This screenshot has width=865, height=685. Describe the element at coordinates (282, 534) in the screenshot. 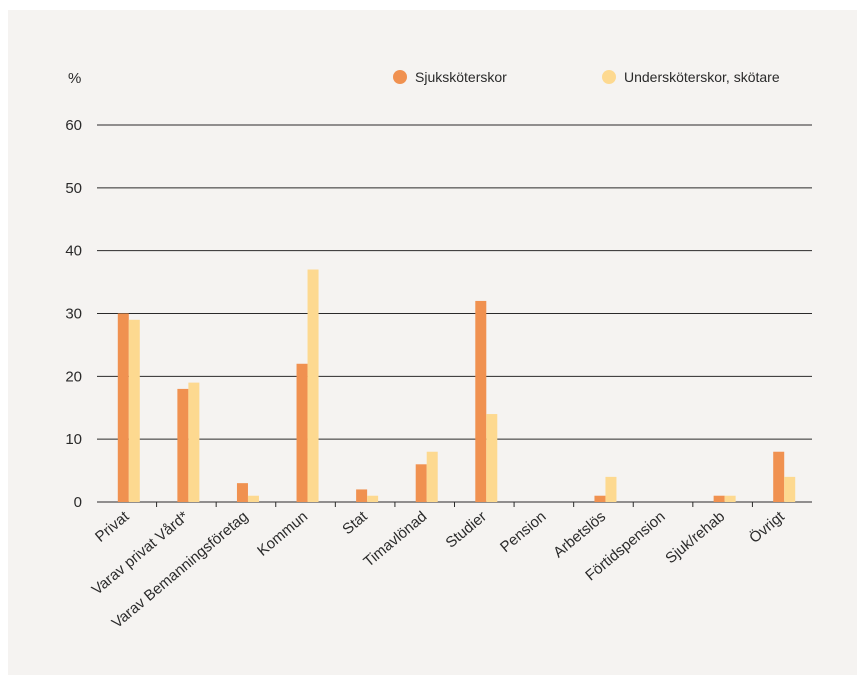

I see `x-tick-label-3: Kommun` at that location.